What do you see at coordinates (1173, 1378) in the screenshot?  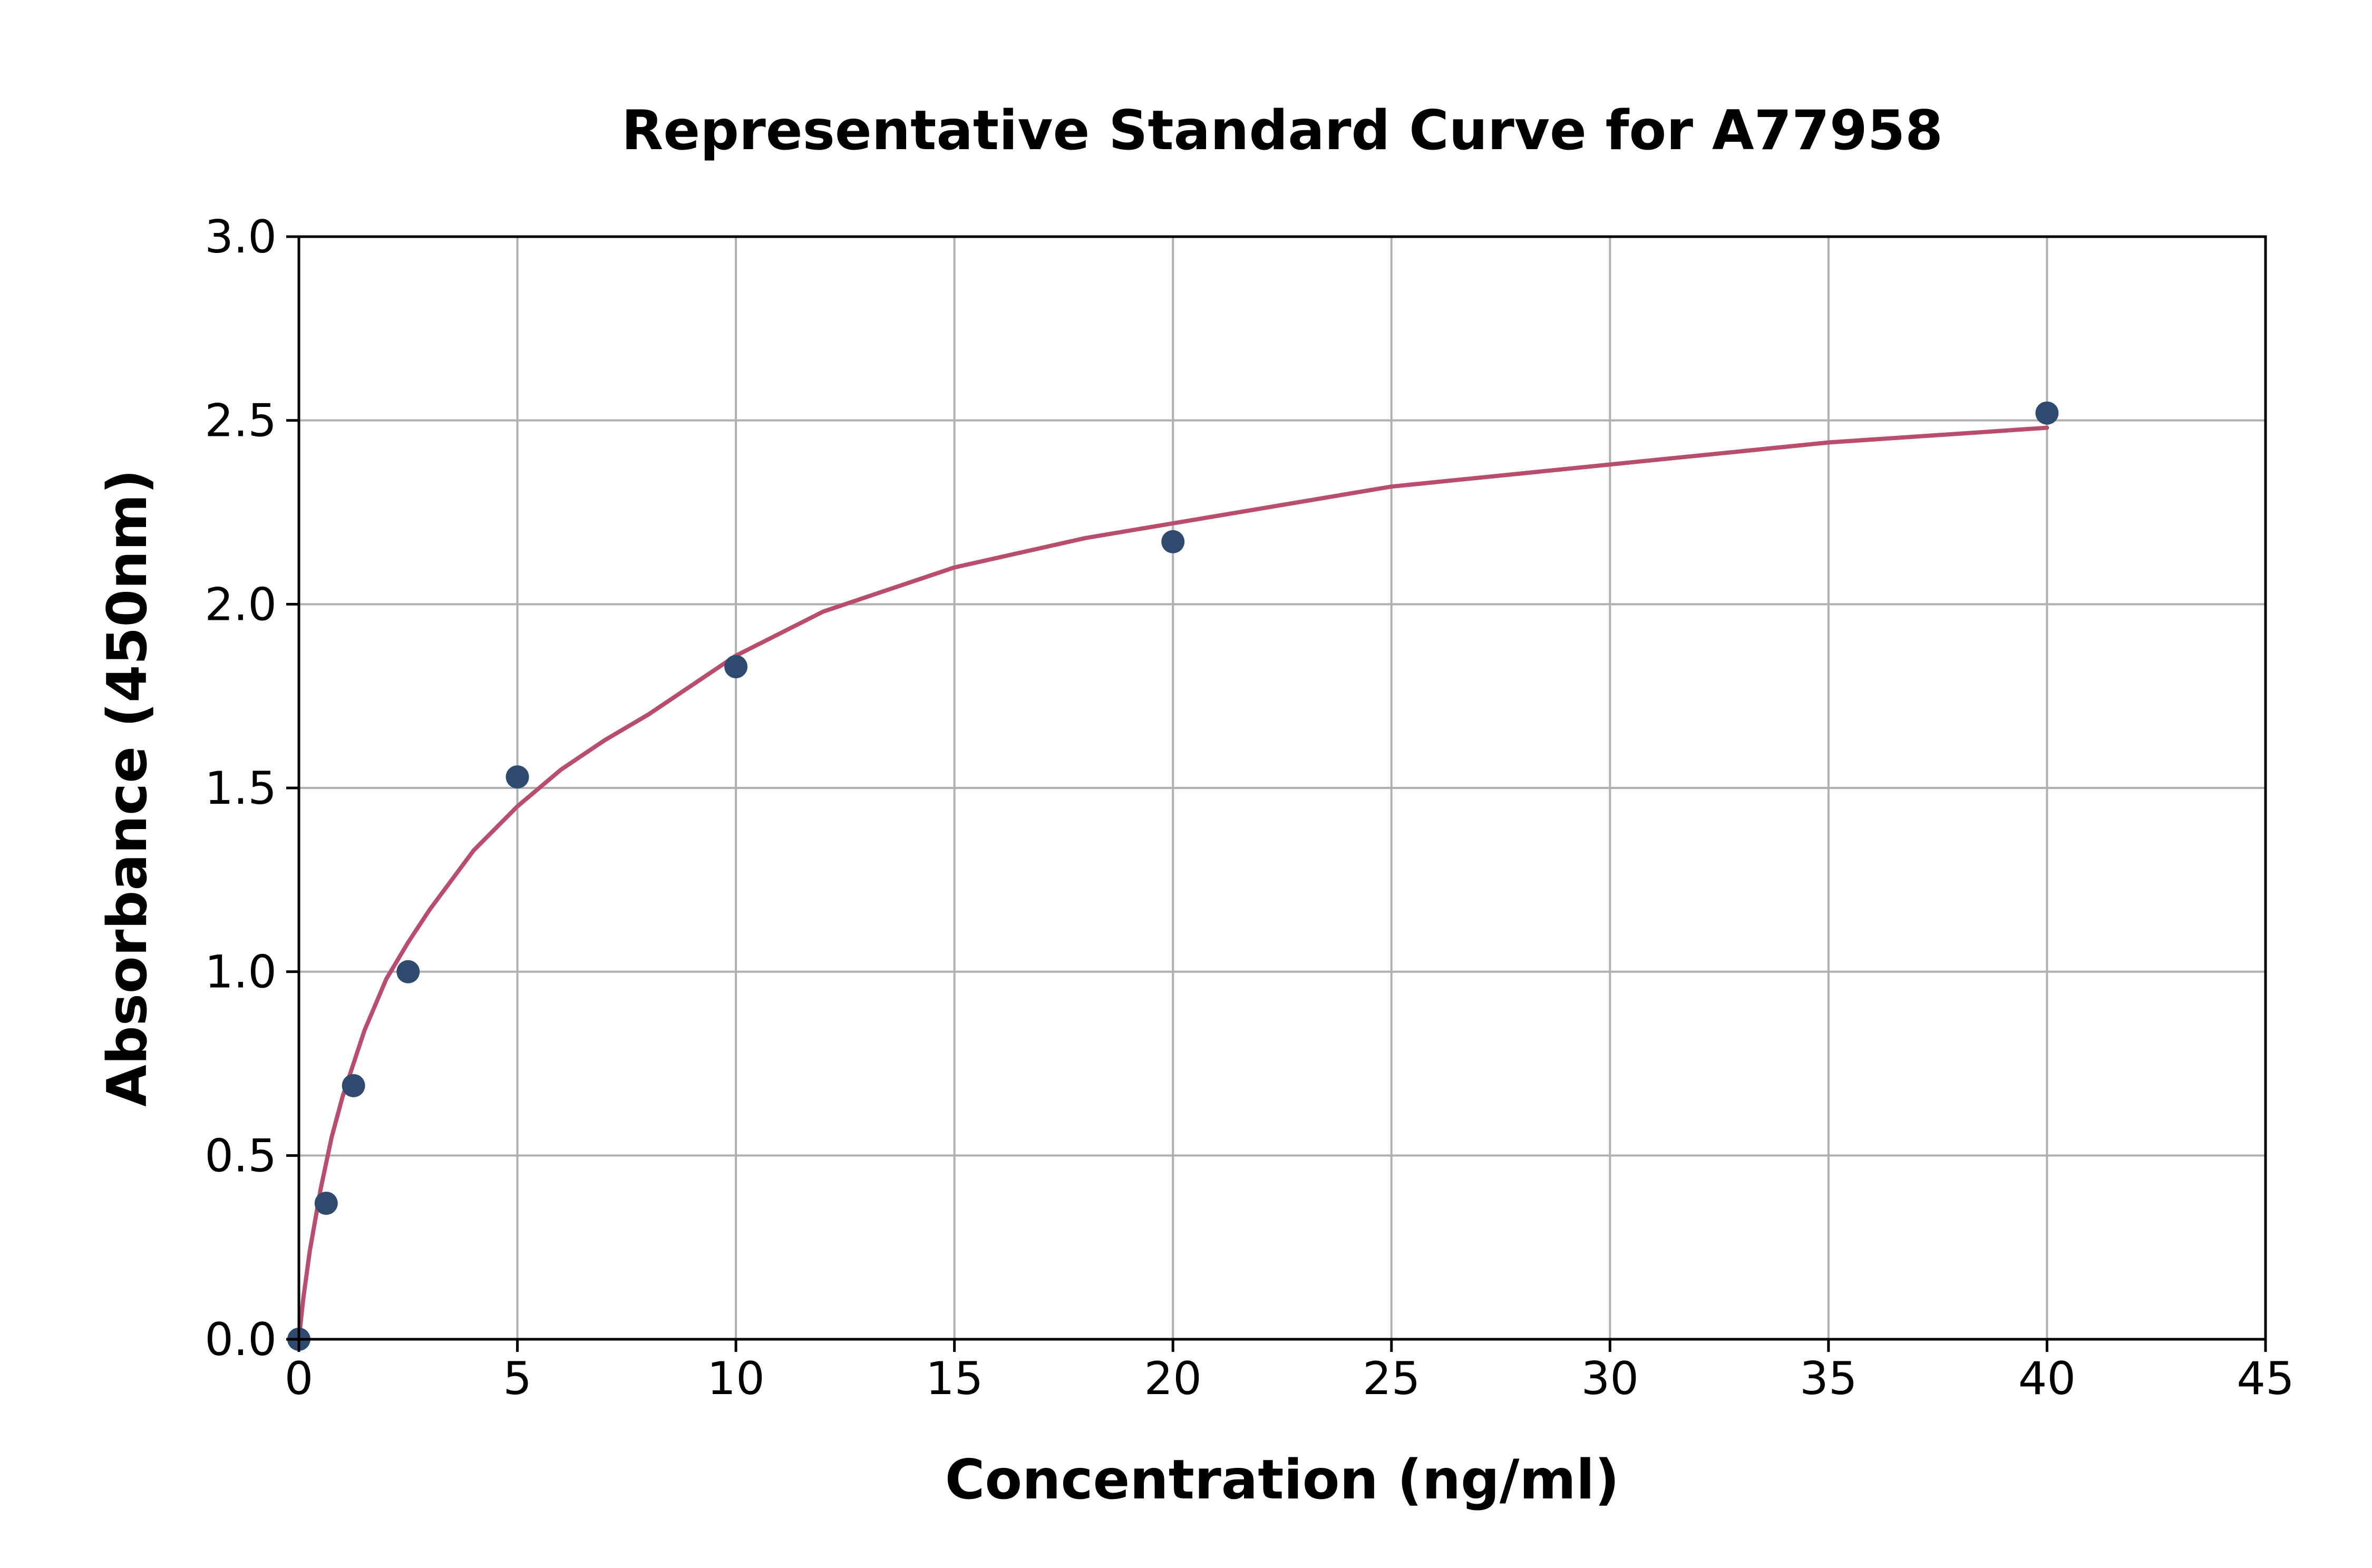 I see `x-tick-label: 20` at bounding box center [1173, 1378].